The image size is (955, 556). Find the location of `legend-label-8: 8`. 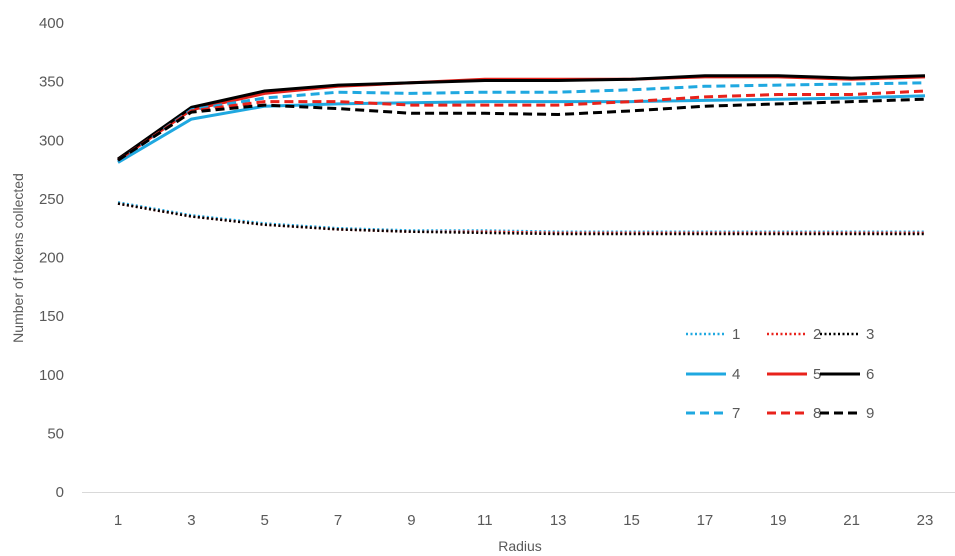

legend-label-8: 8 is located at coordinates (817, 413).